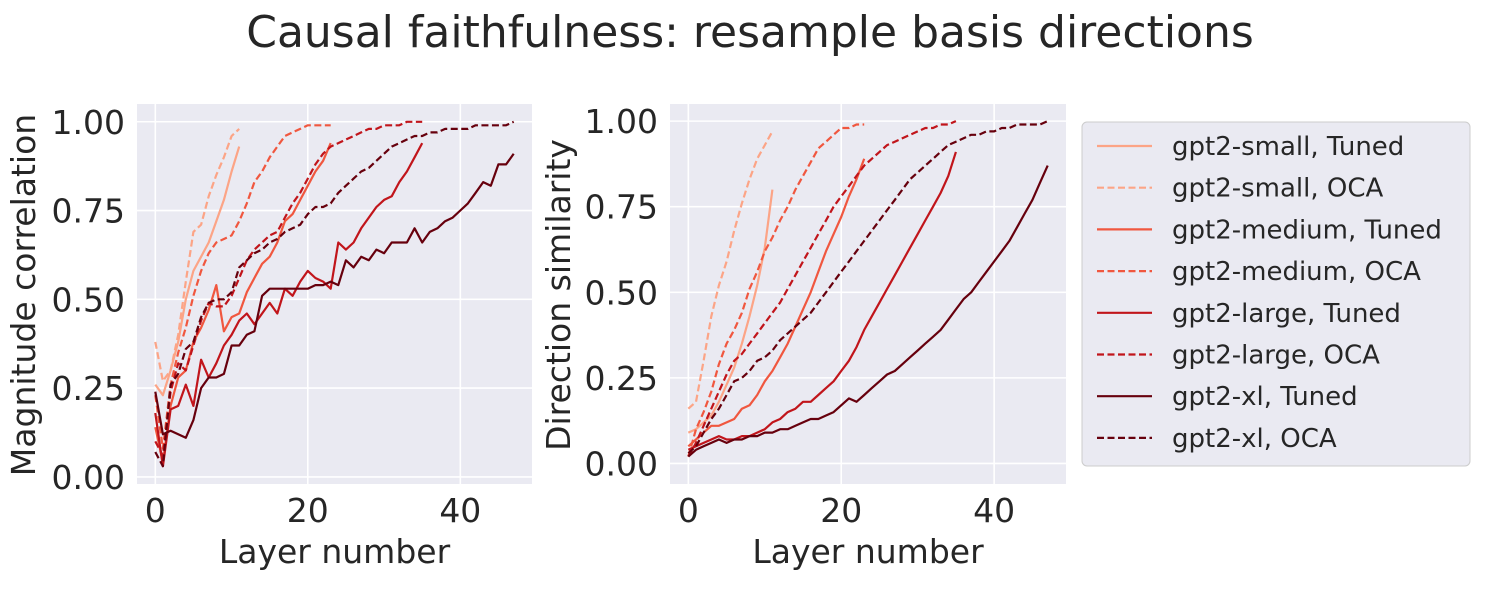 This screenshot has width=1500, height=600. I want to click on y-axis-label: Magnitude correlation, so click(23, 295).